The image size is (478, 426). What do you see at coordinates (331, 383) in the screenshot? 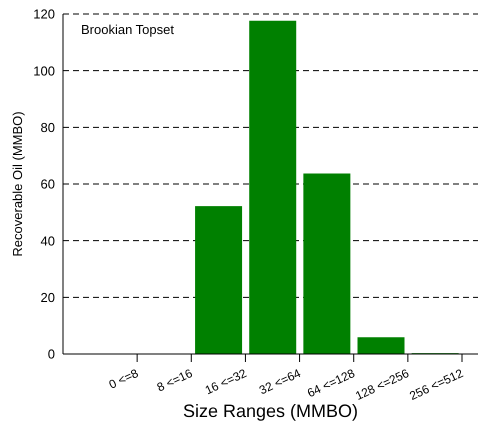
I see `x-tick-label: 64 <=128` at bounding box center [331, 383].